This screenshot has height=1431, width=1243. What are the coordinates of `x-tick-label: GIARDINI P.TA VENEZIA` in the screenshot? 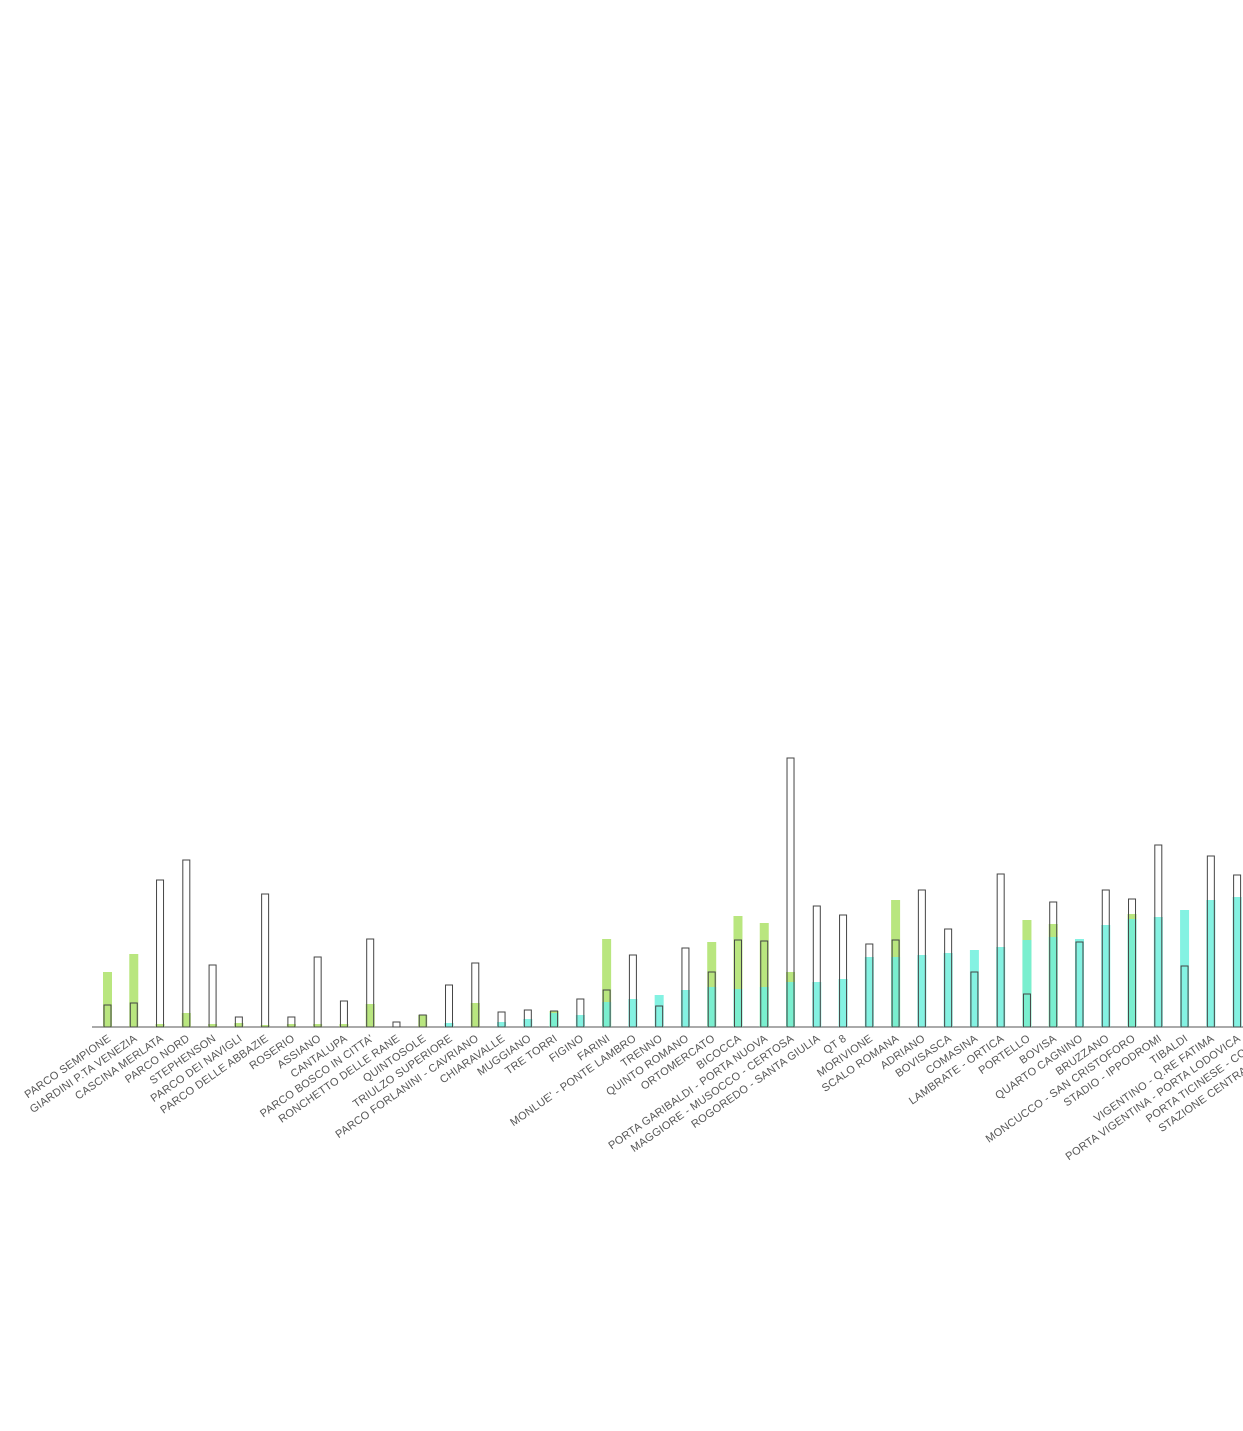 It's located at (84, 1073).